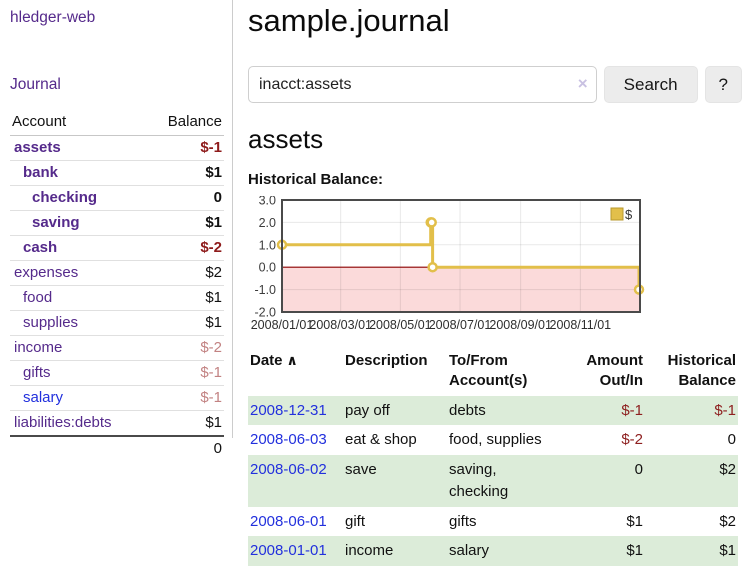  What do you see at coordinates (650, 84) in the screenshot?
I see `search-button: Search` at bounding box center [650, 84].